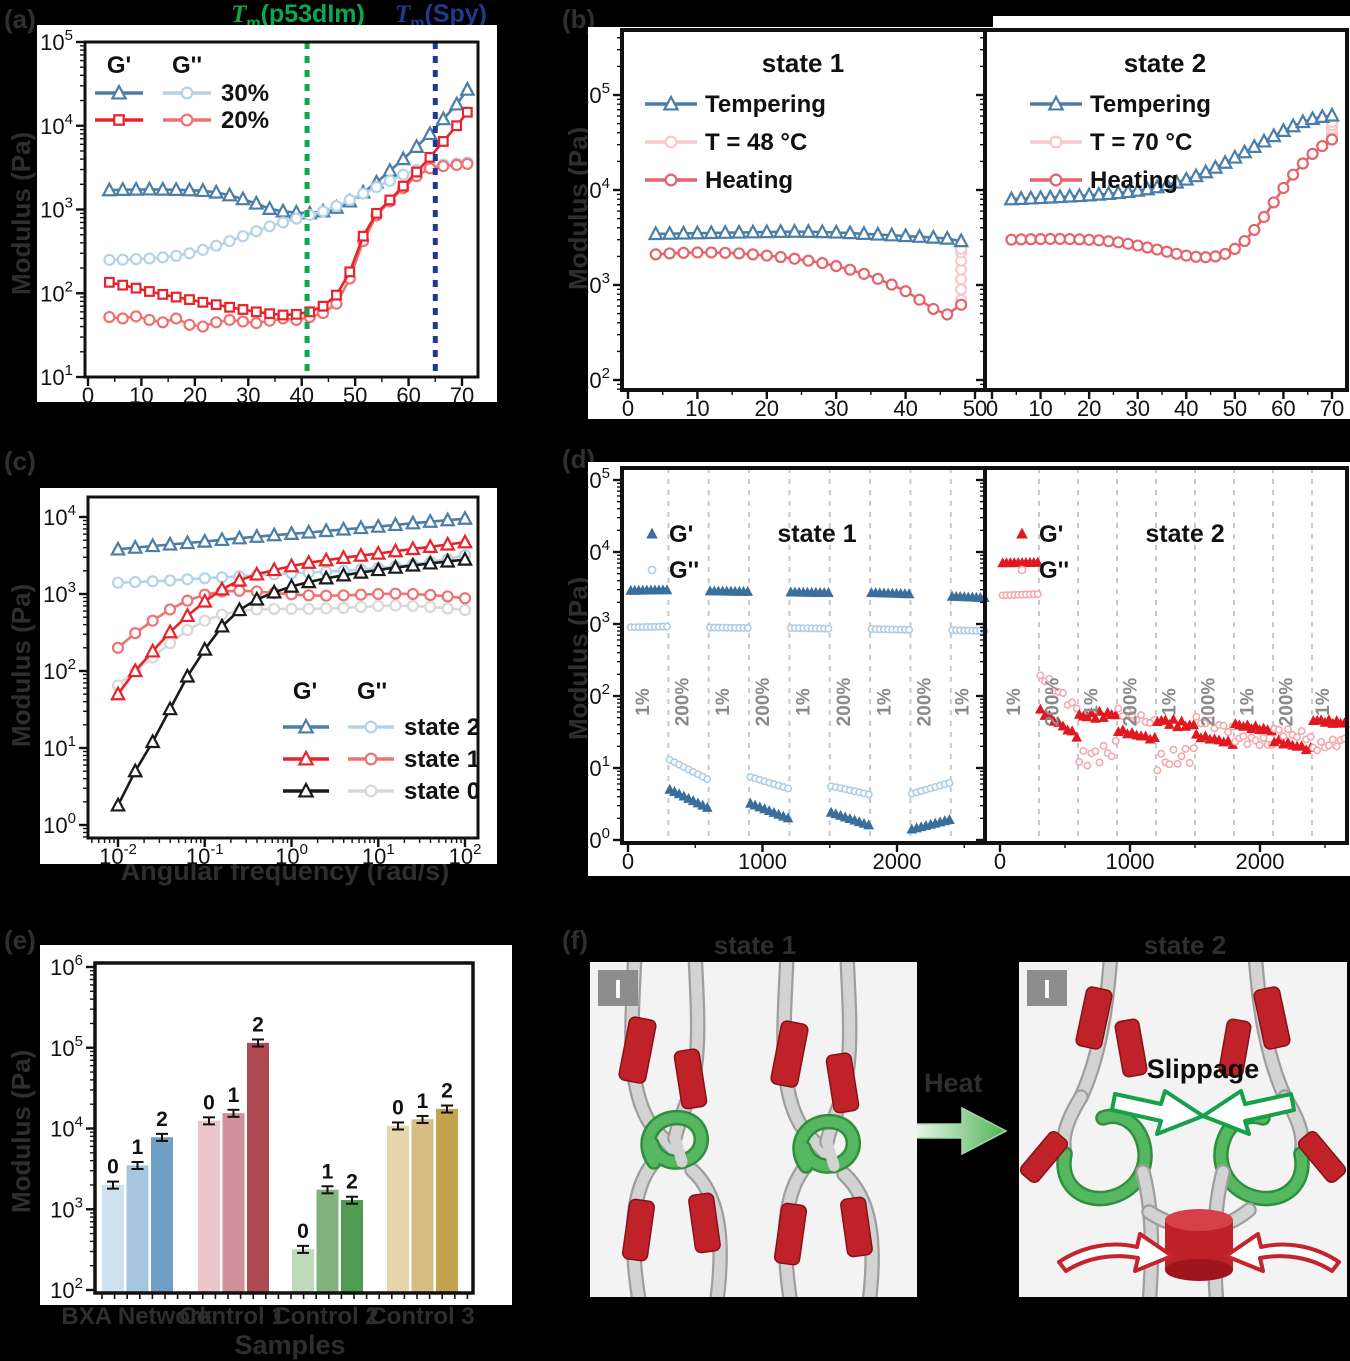 The width and height of the screenshot is (1350, 1361). What do you see at coordinates (753, 1129) in the screenshot?
I see `topology-illustration-state1: I` at bounding box center [753, 1129].